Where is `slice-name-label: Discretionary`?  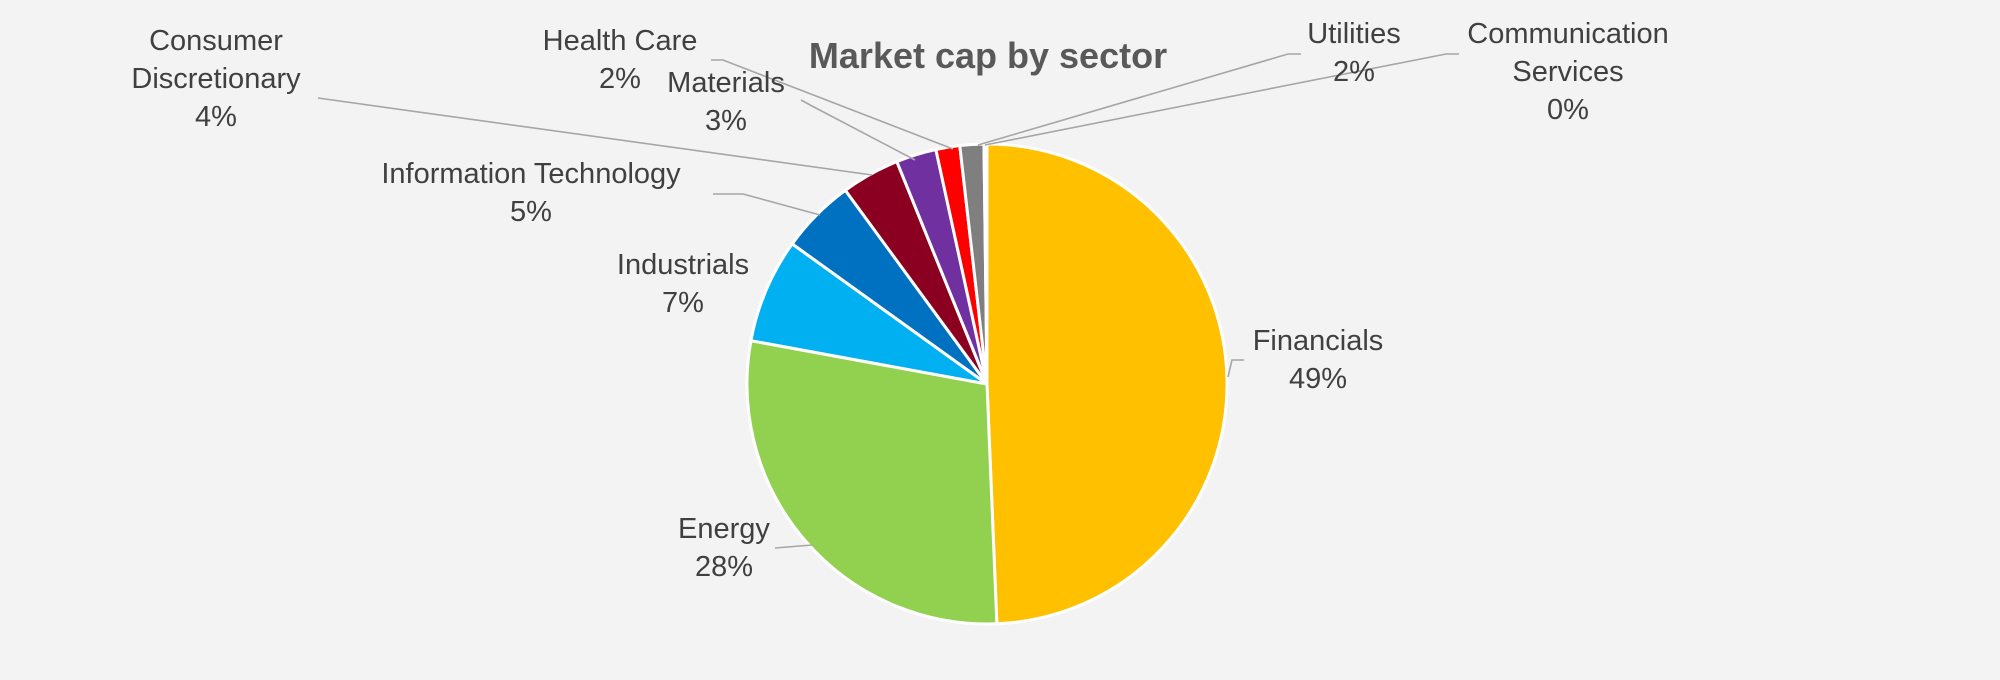
slice-name-label: Discretionary is located at coordinates (216, 79).